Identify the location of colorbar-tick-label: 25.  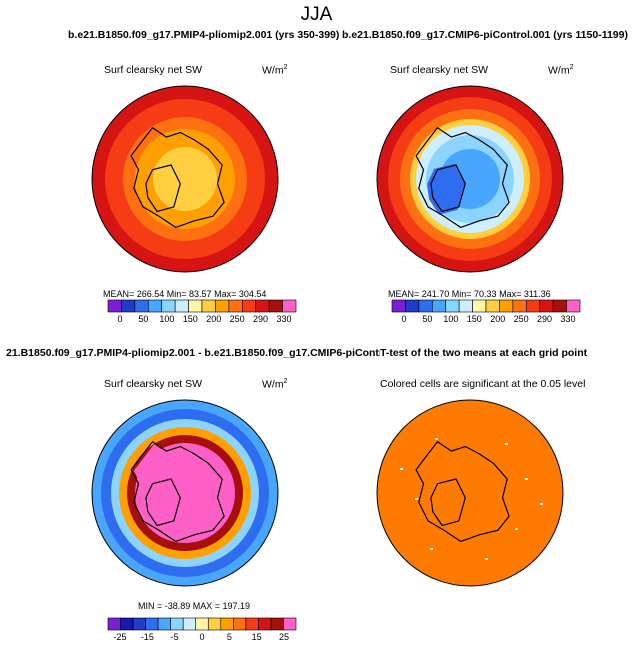
(283, 637).